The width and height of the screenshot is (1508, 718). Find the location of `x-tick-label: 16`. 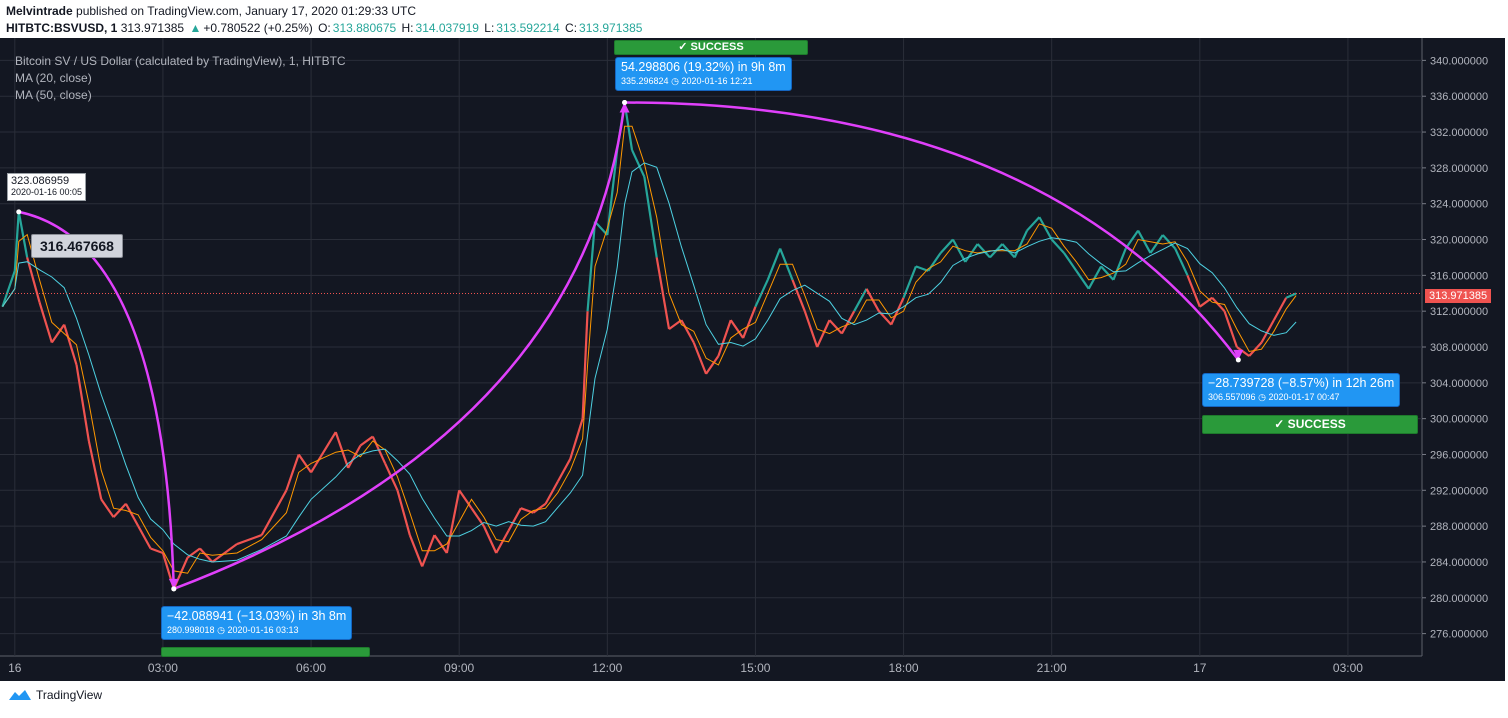

x-tick-label: 16 is located at coordinates (15, 668).